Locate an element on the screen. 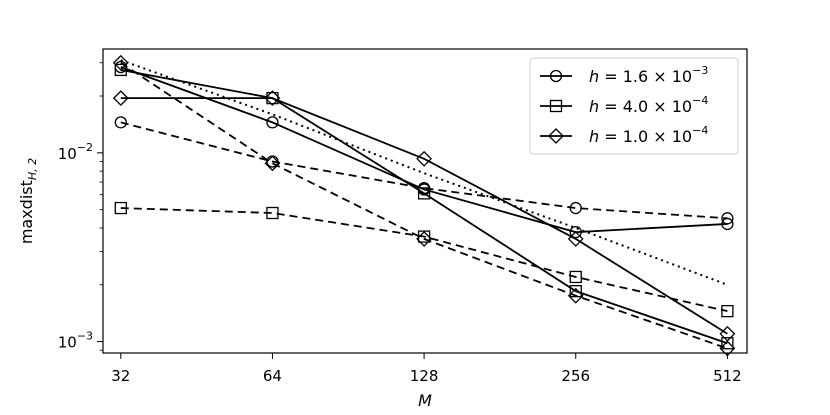  legend-frame is located at coordinates (634, 106).